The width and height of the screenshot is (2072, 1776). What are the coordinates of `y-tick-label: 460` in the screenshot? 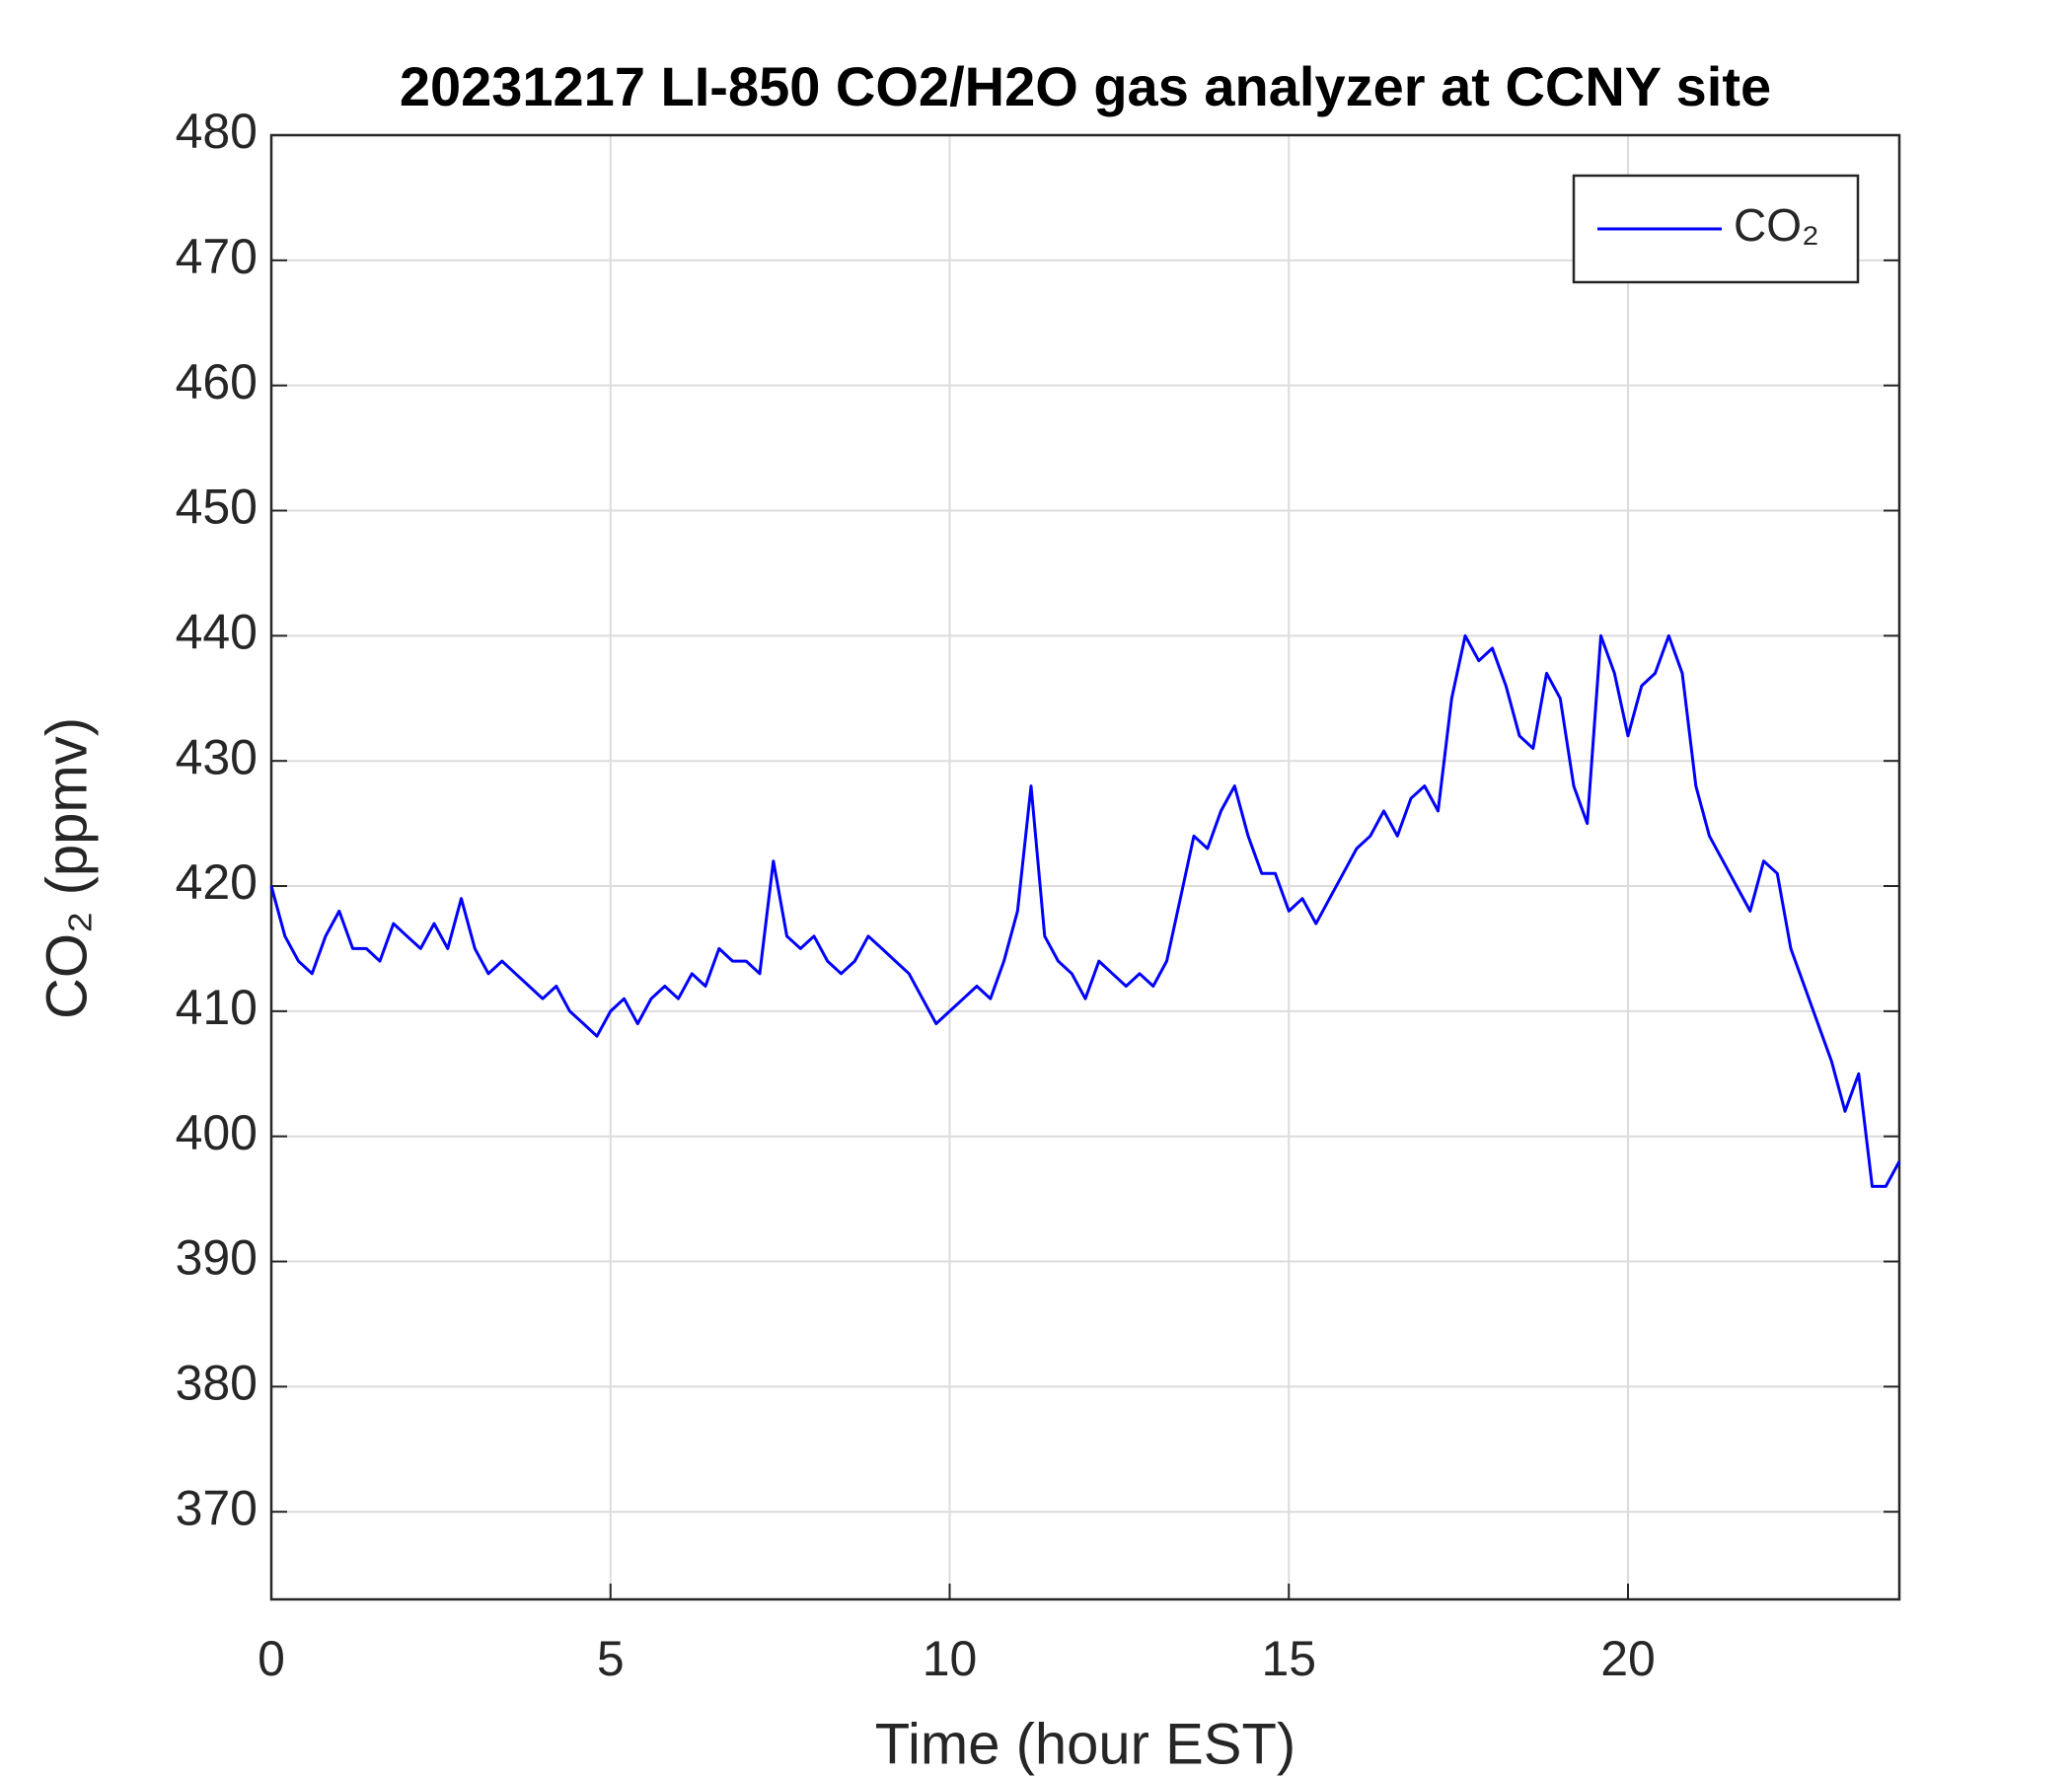 It's located at (217, 381).